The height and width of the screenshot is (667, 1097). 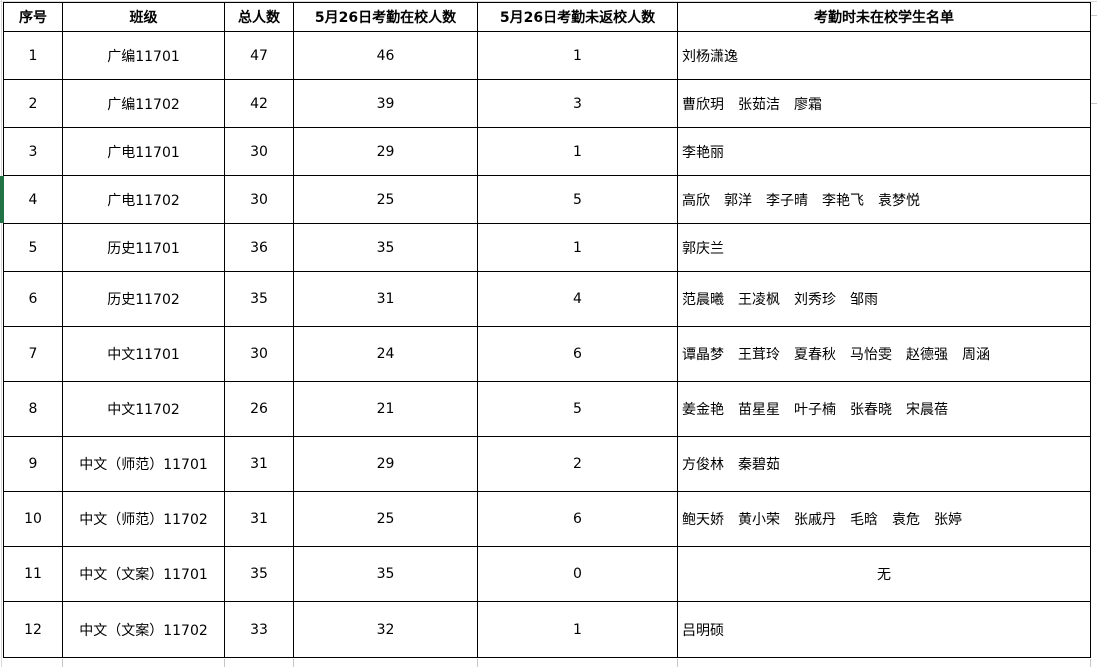 I want to click on cell-total: 36, so click(x=259, y=247).